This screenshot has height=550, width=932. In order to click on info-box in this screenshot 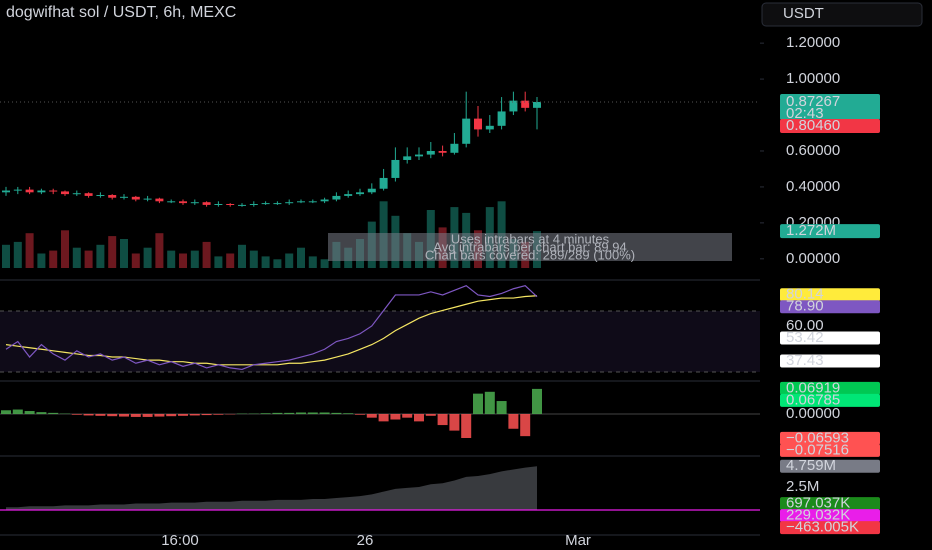, I will do `click(530, 247)`.